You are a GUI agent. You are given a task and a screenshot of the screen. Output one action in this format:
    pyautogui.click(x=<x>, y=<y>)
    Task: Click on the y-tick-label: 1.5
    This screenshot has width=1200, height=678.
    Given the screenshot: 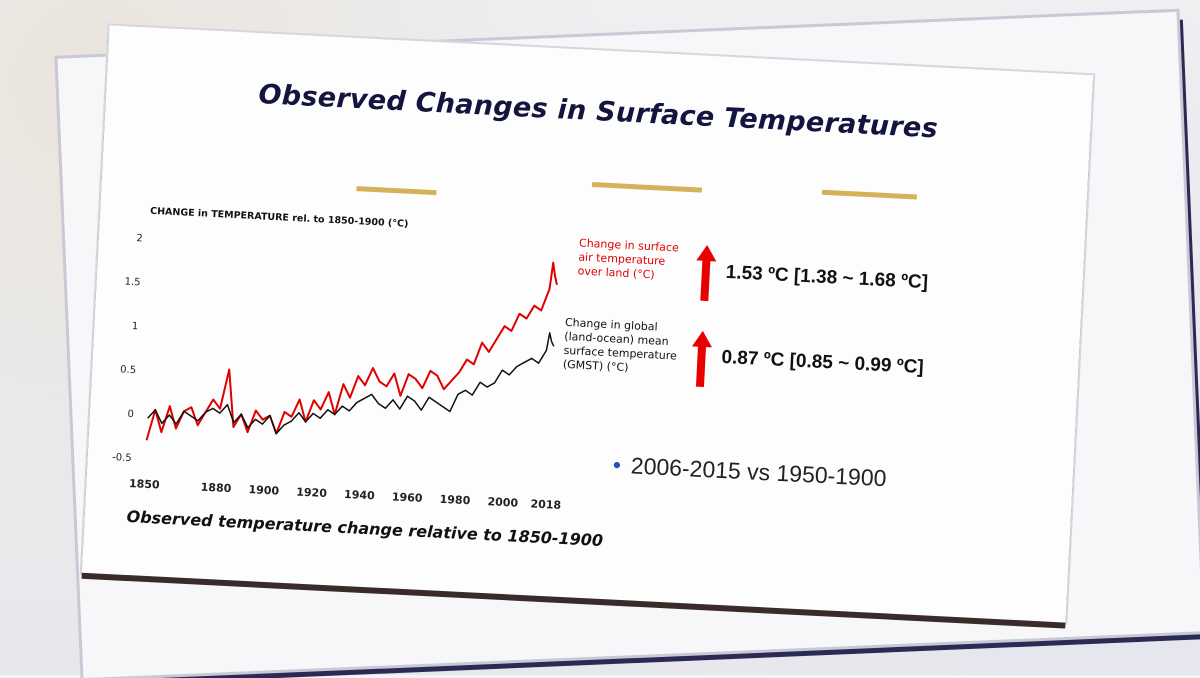 What is the action you would take?
    pyautogui.click(x=132, y=283)
    